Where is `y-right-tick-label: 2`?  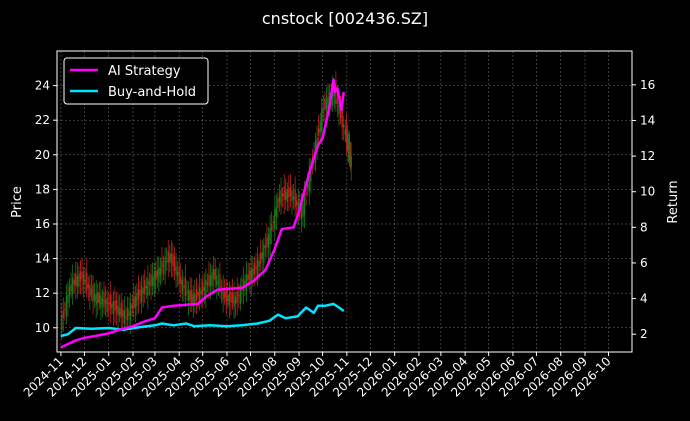 y-right-tick-label: 2 is located at coordinates (644, 334).